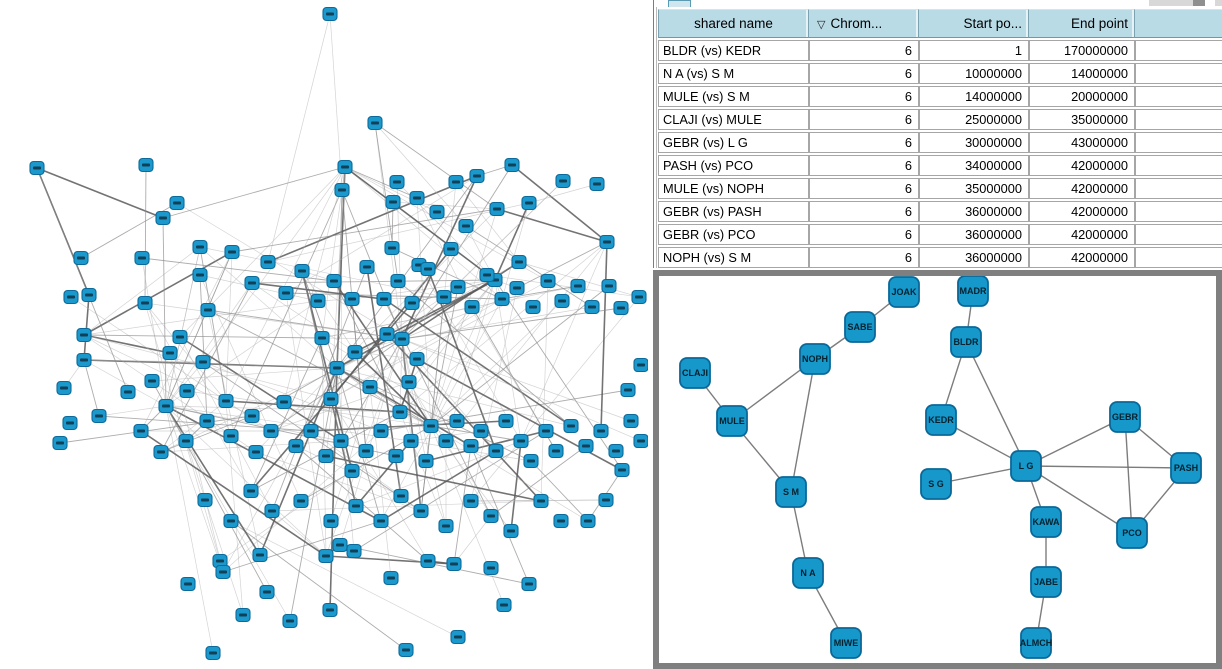 This screenshot has width=1222, height=669. What do you see at coordinates (733, 50) in the screenshot?
I see `shared-name-cell: BLDR (vs) KEDR` at bounding box center [733, 50].